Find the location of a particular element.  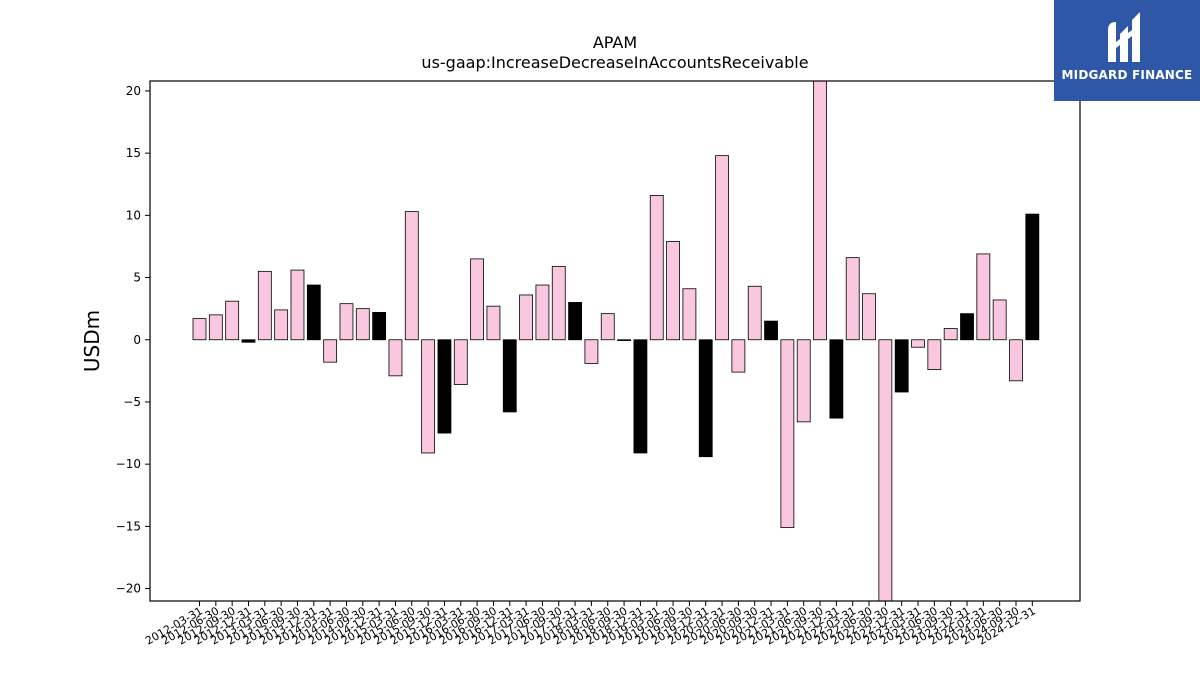

y-tick-label: −20 is located at coordinates (128, 589).